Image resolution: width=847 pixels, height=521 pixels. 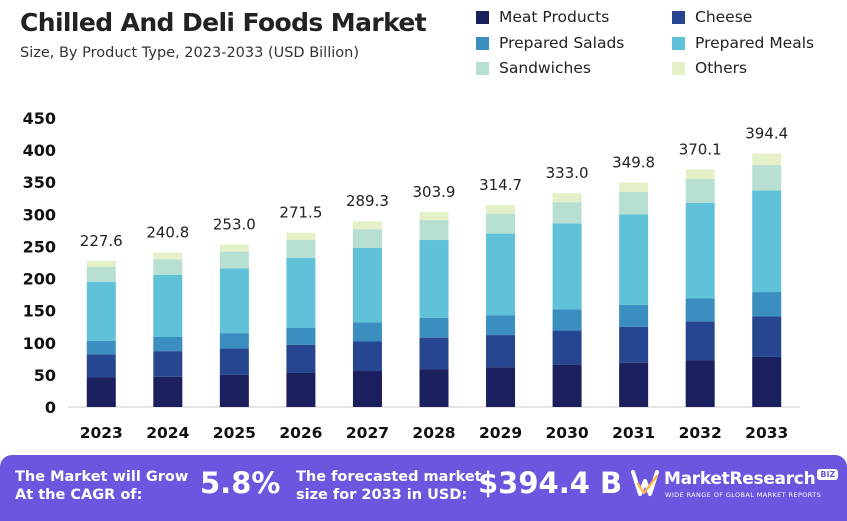 I want to click on legend-item-cheese: Cheese, so click(x=712, y=17).